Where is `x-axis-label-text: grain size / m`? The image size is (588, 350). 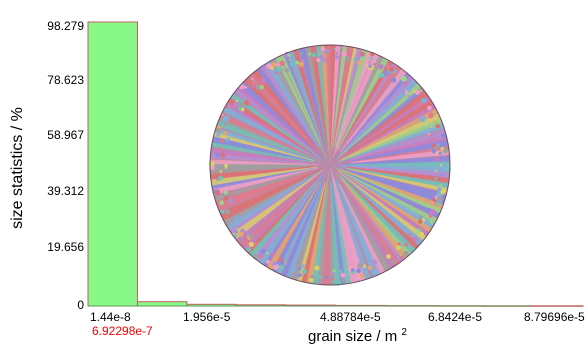 x-axis-label-text: grain size / m is located at coordinates (352, 336).